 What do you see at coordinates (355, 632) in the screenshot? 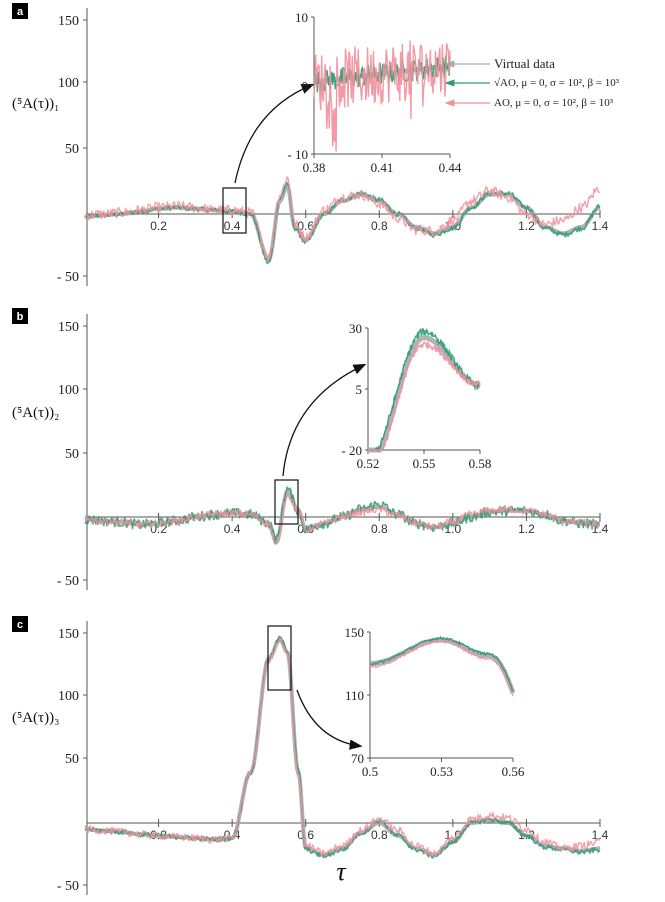
I see `inset-y-tick-label: 150` at bounding box center [355, 632].